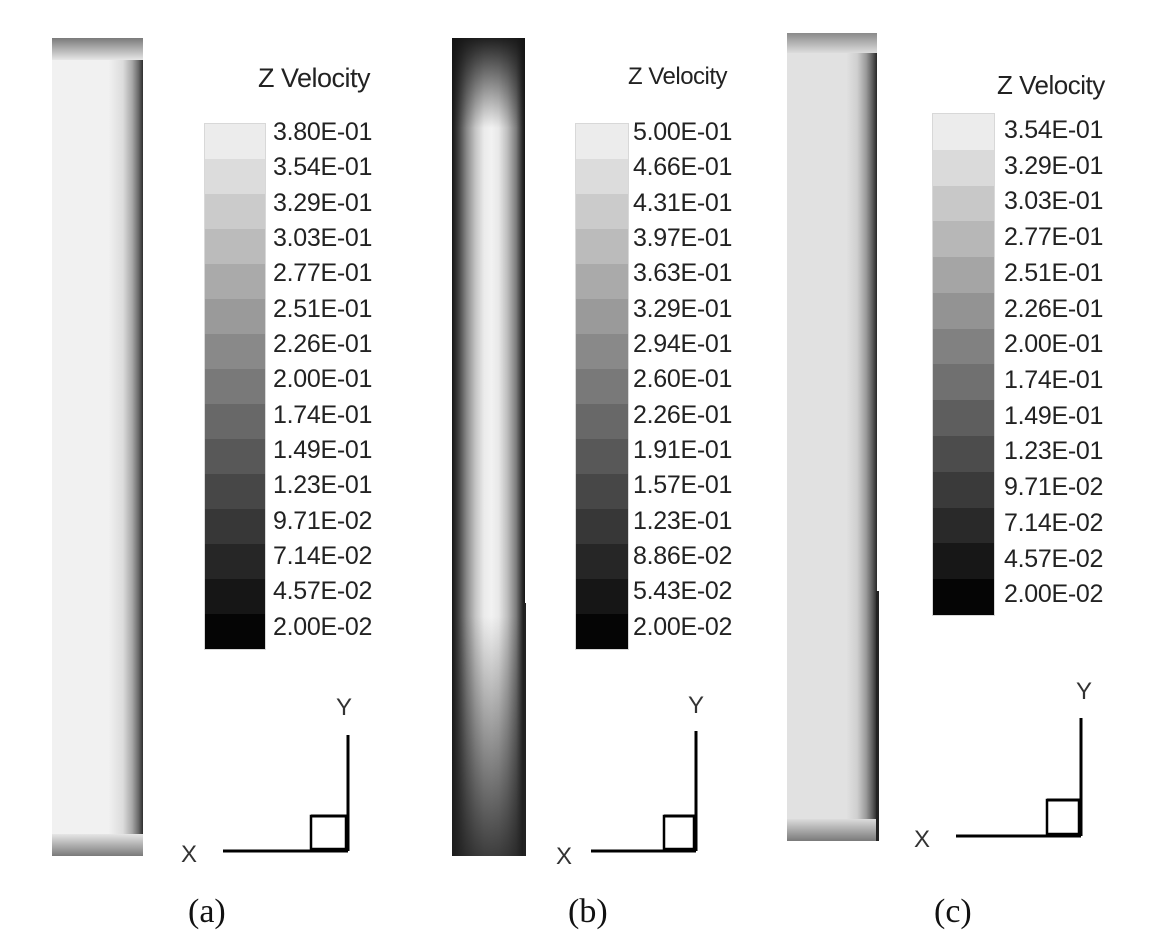 This screenshot has height=937, width=1151. Describe the element at coordinates (683, 273) in the screenshot. I see `legend-tick-label: 3.63E-01` at that location.